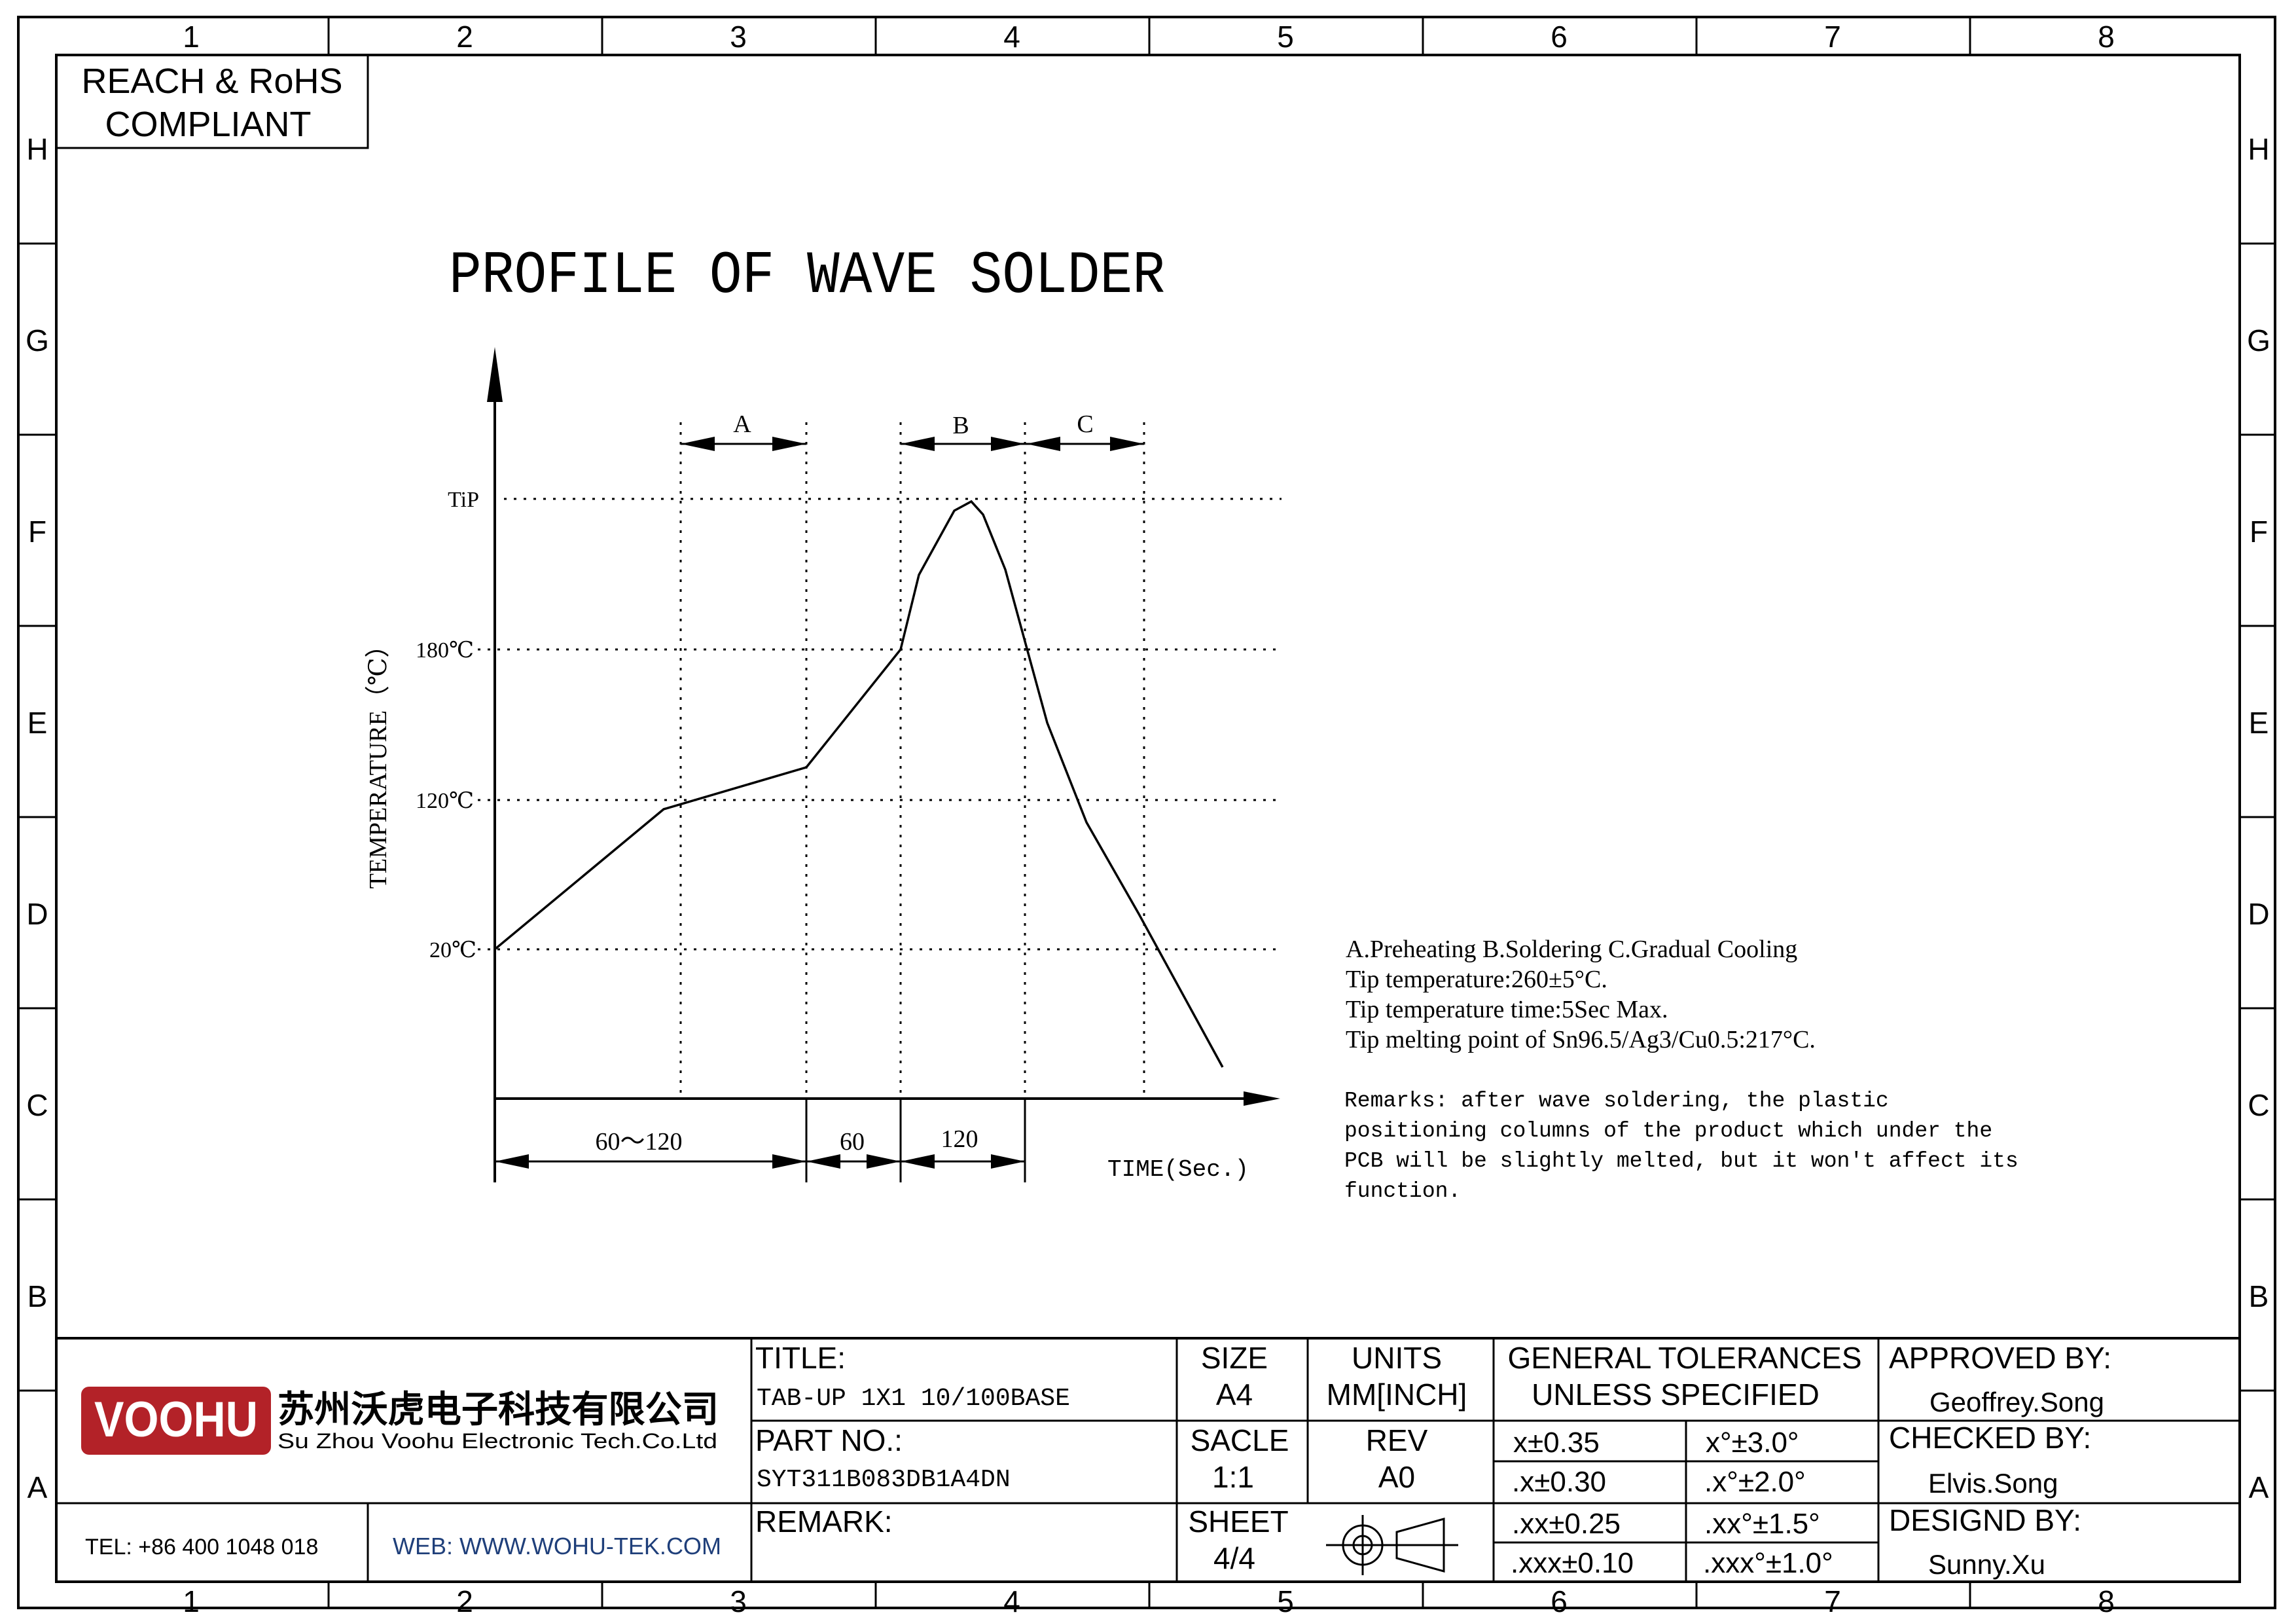  Describe the element at coordinates (884, 1480) in the screenshot. I see `part-number-value: SYT311B083DB1A4DN` at that location.